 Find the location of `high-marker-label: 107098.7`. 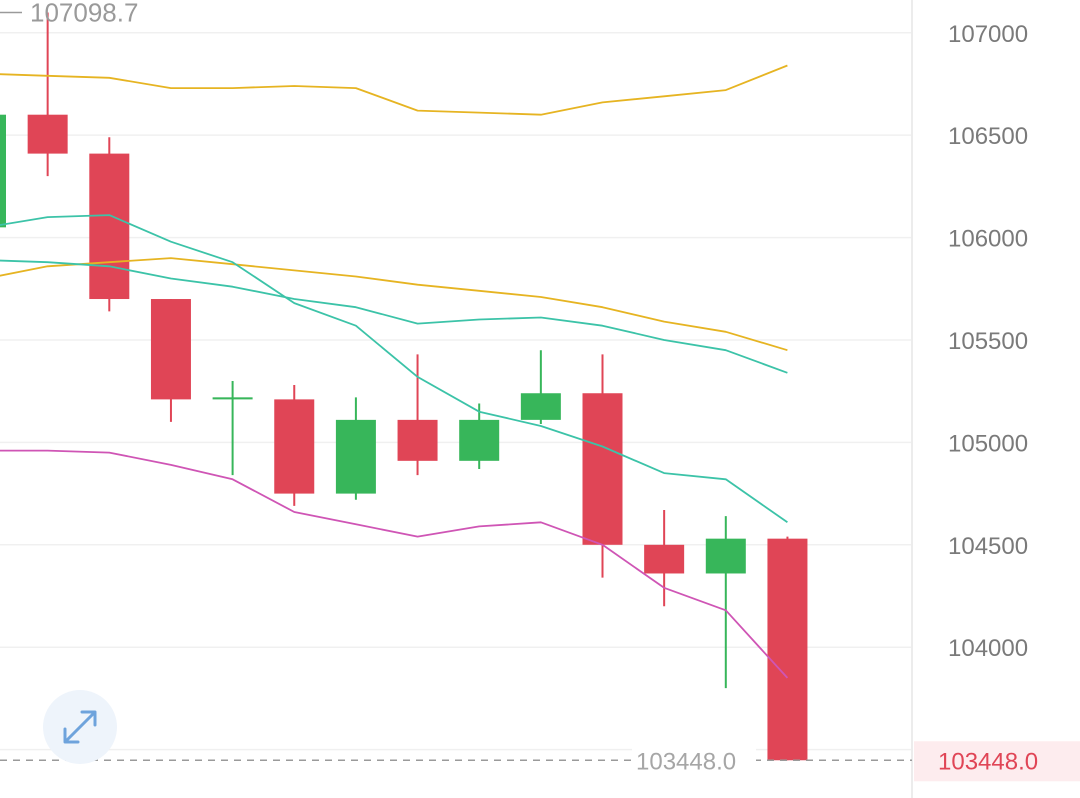

high-marker-label: 107098.7 is located at coordinates (84, 14).